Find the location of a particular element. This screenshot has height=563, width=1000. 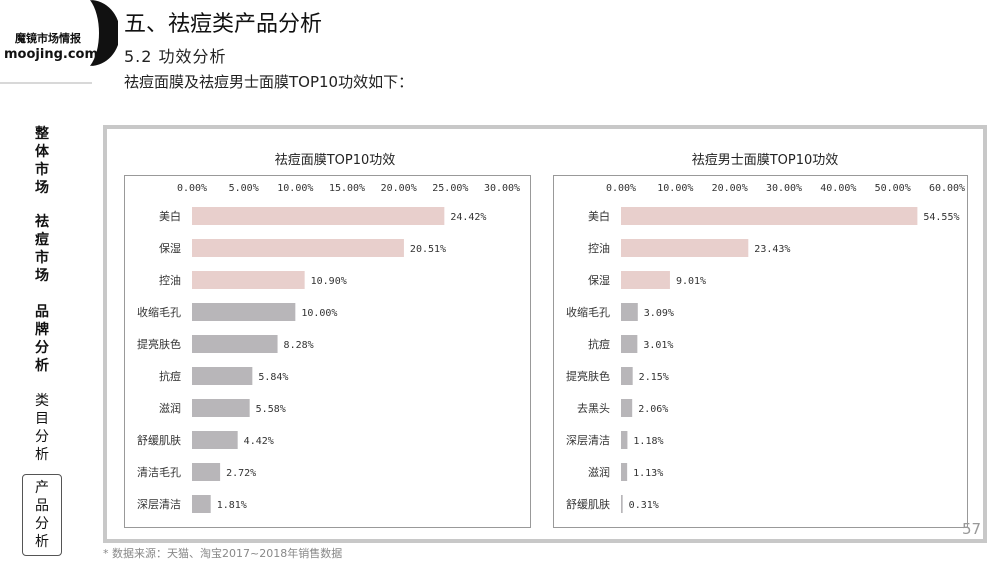

page-title: 五、祛痘类产品分析 is located at coordinates (223, 24).